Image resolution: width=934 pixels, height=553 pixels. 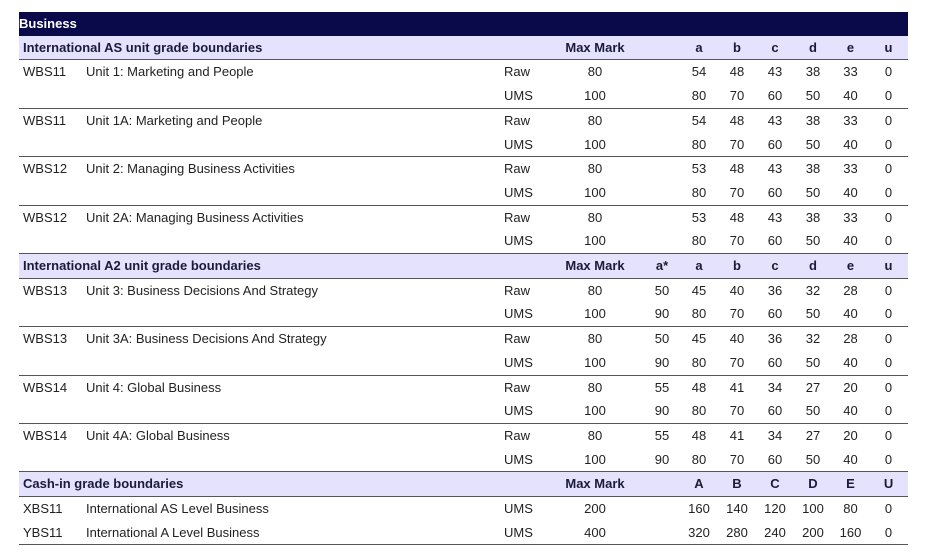 I want to click on grade-value: 140, so click(x=737, y=509).